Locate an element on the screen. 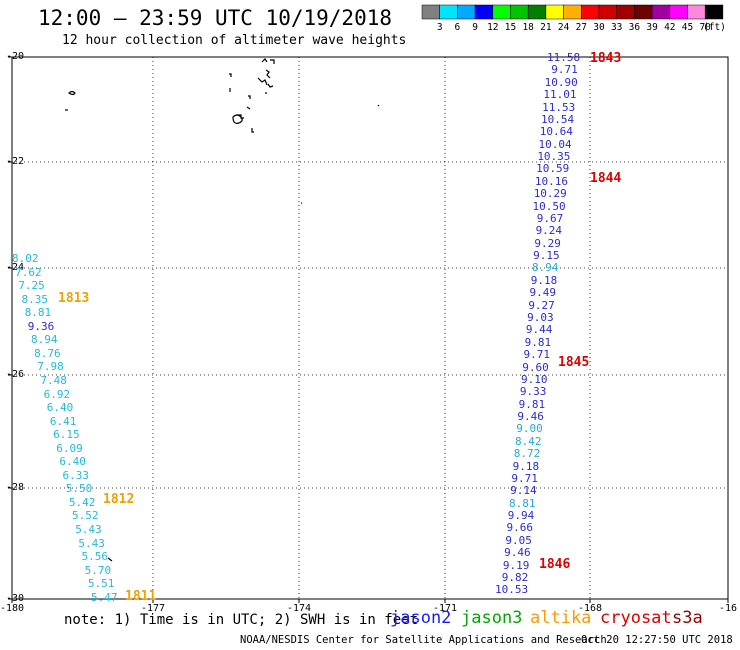 The height and width of the screenshot is (650, 740). wave-height-value: 9.94 is located at coordinates (521, 516).